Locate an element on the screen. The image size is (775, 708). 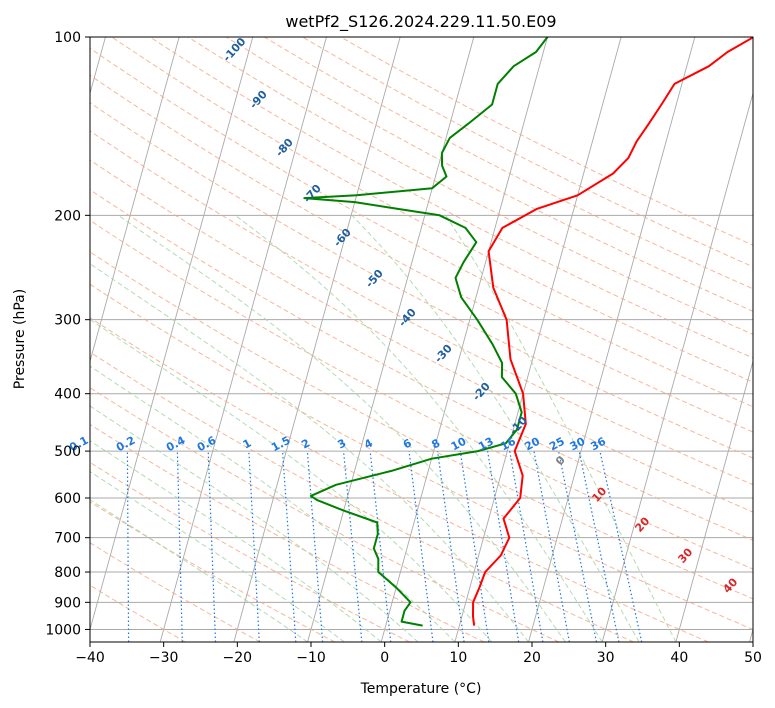
x-tick-label: 50 is located at coordinates (753, 658).